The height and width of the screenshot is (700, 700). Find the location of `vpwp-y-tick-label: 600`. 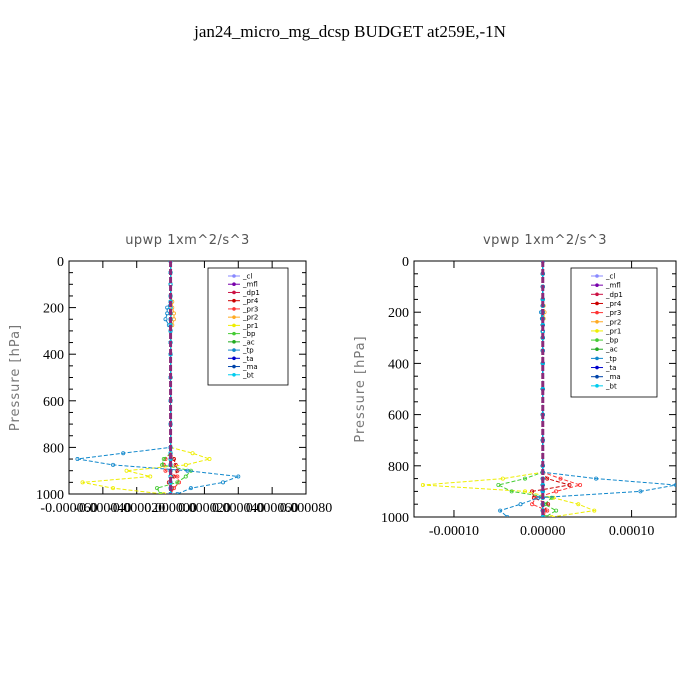

vpwp-y-tick-label: 600 is located at coordinates (398, 416).